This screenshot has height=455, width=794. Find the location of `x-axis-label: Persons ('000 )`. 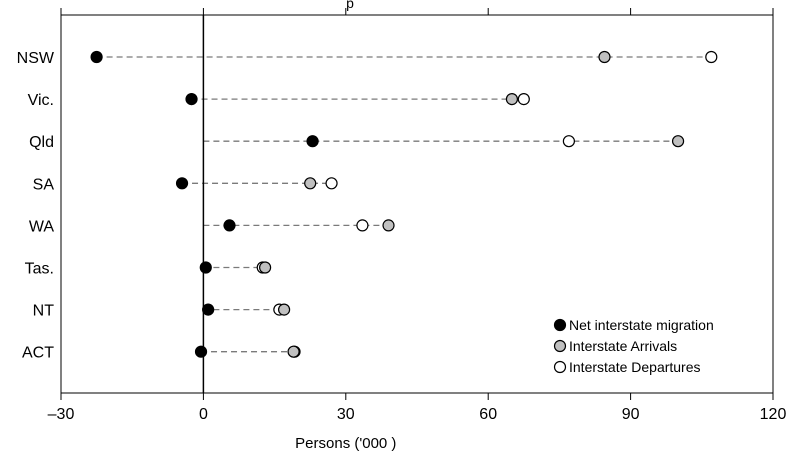

x-axis-label: Persons ('000 ) is located at coordinates (345, 443).